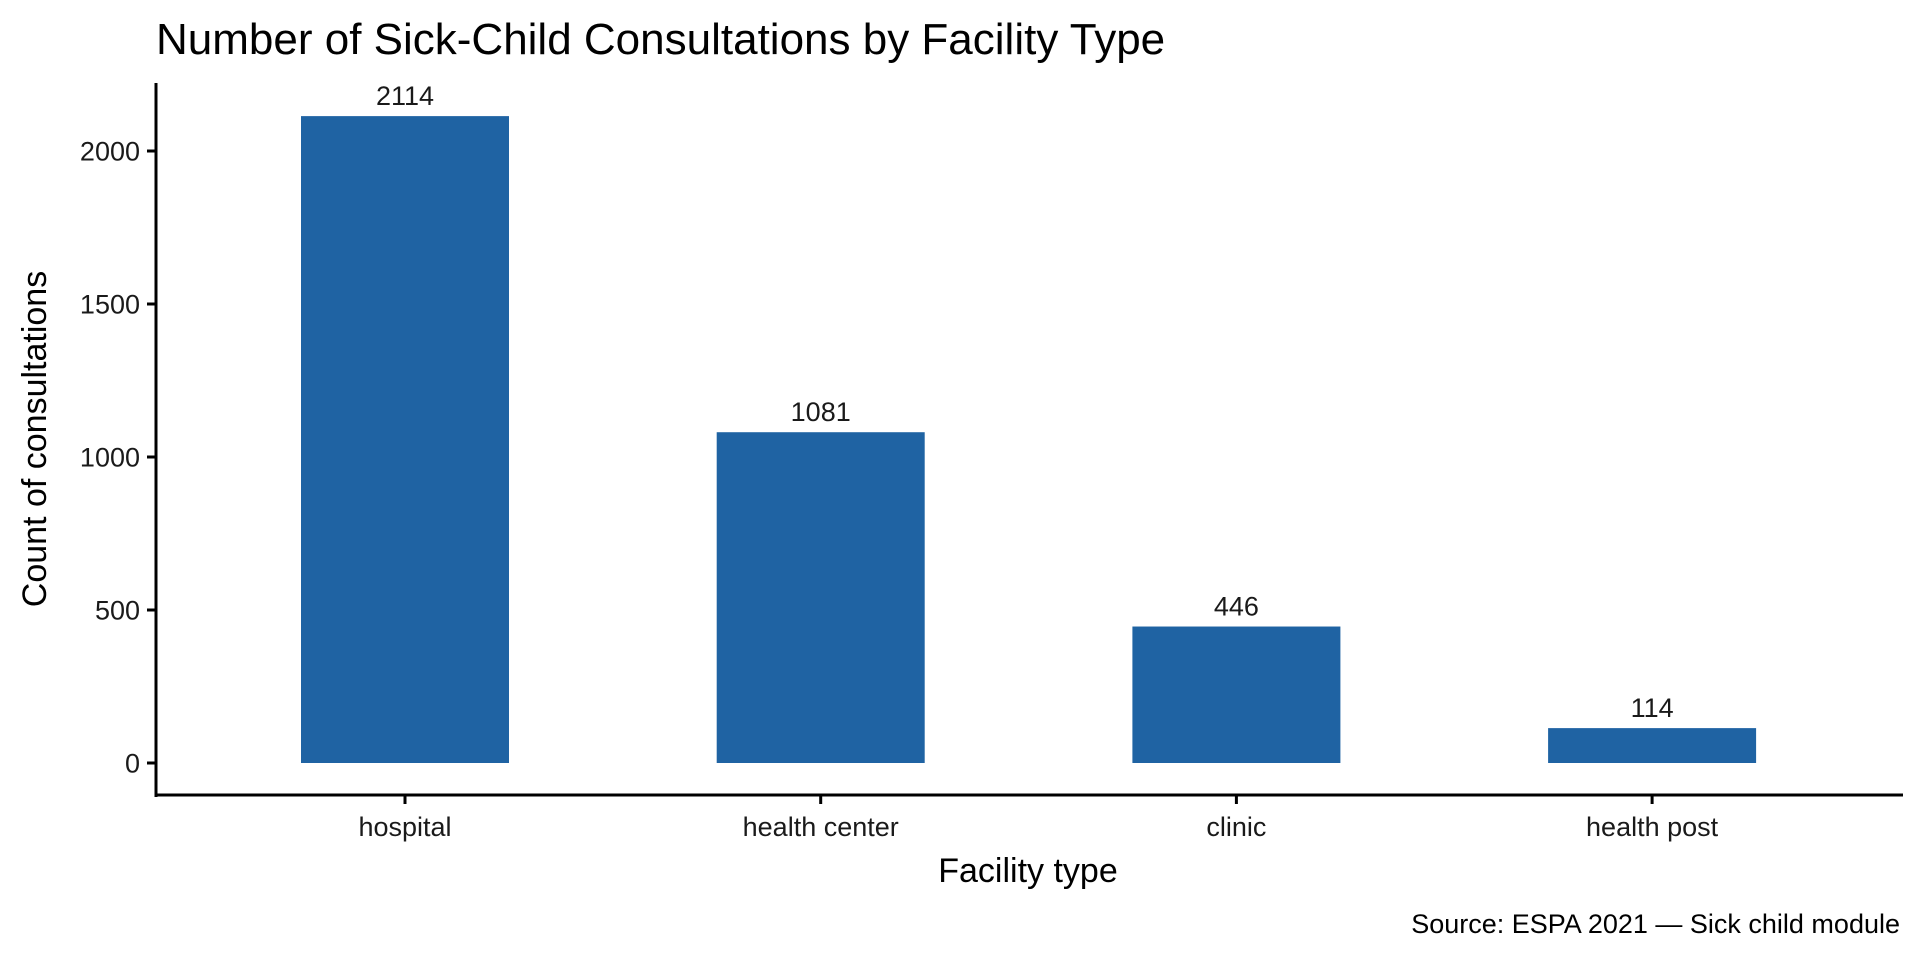 Image resolution: width=1920 pixels, height=960 pixels. Describe the element at coordinates (1236, 607) in the screenshot. I see `data-label: 446` at that location.